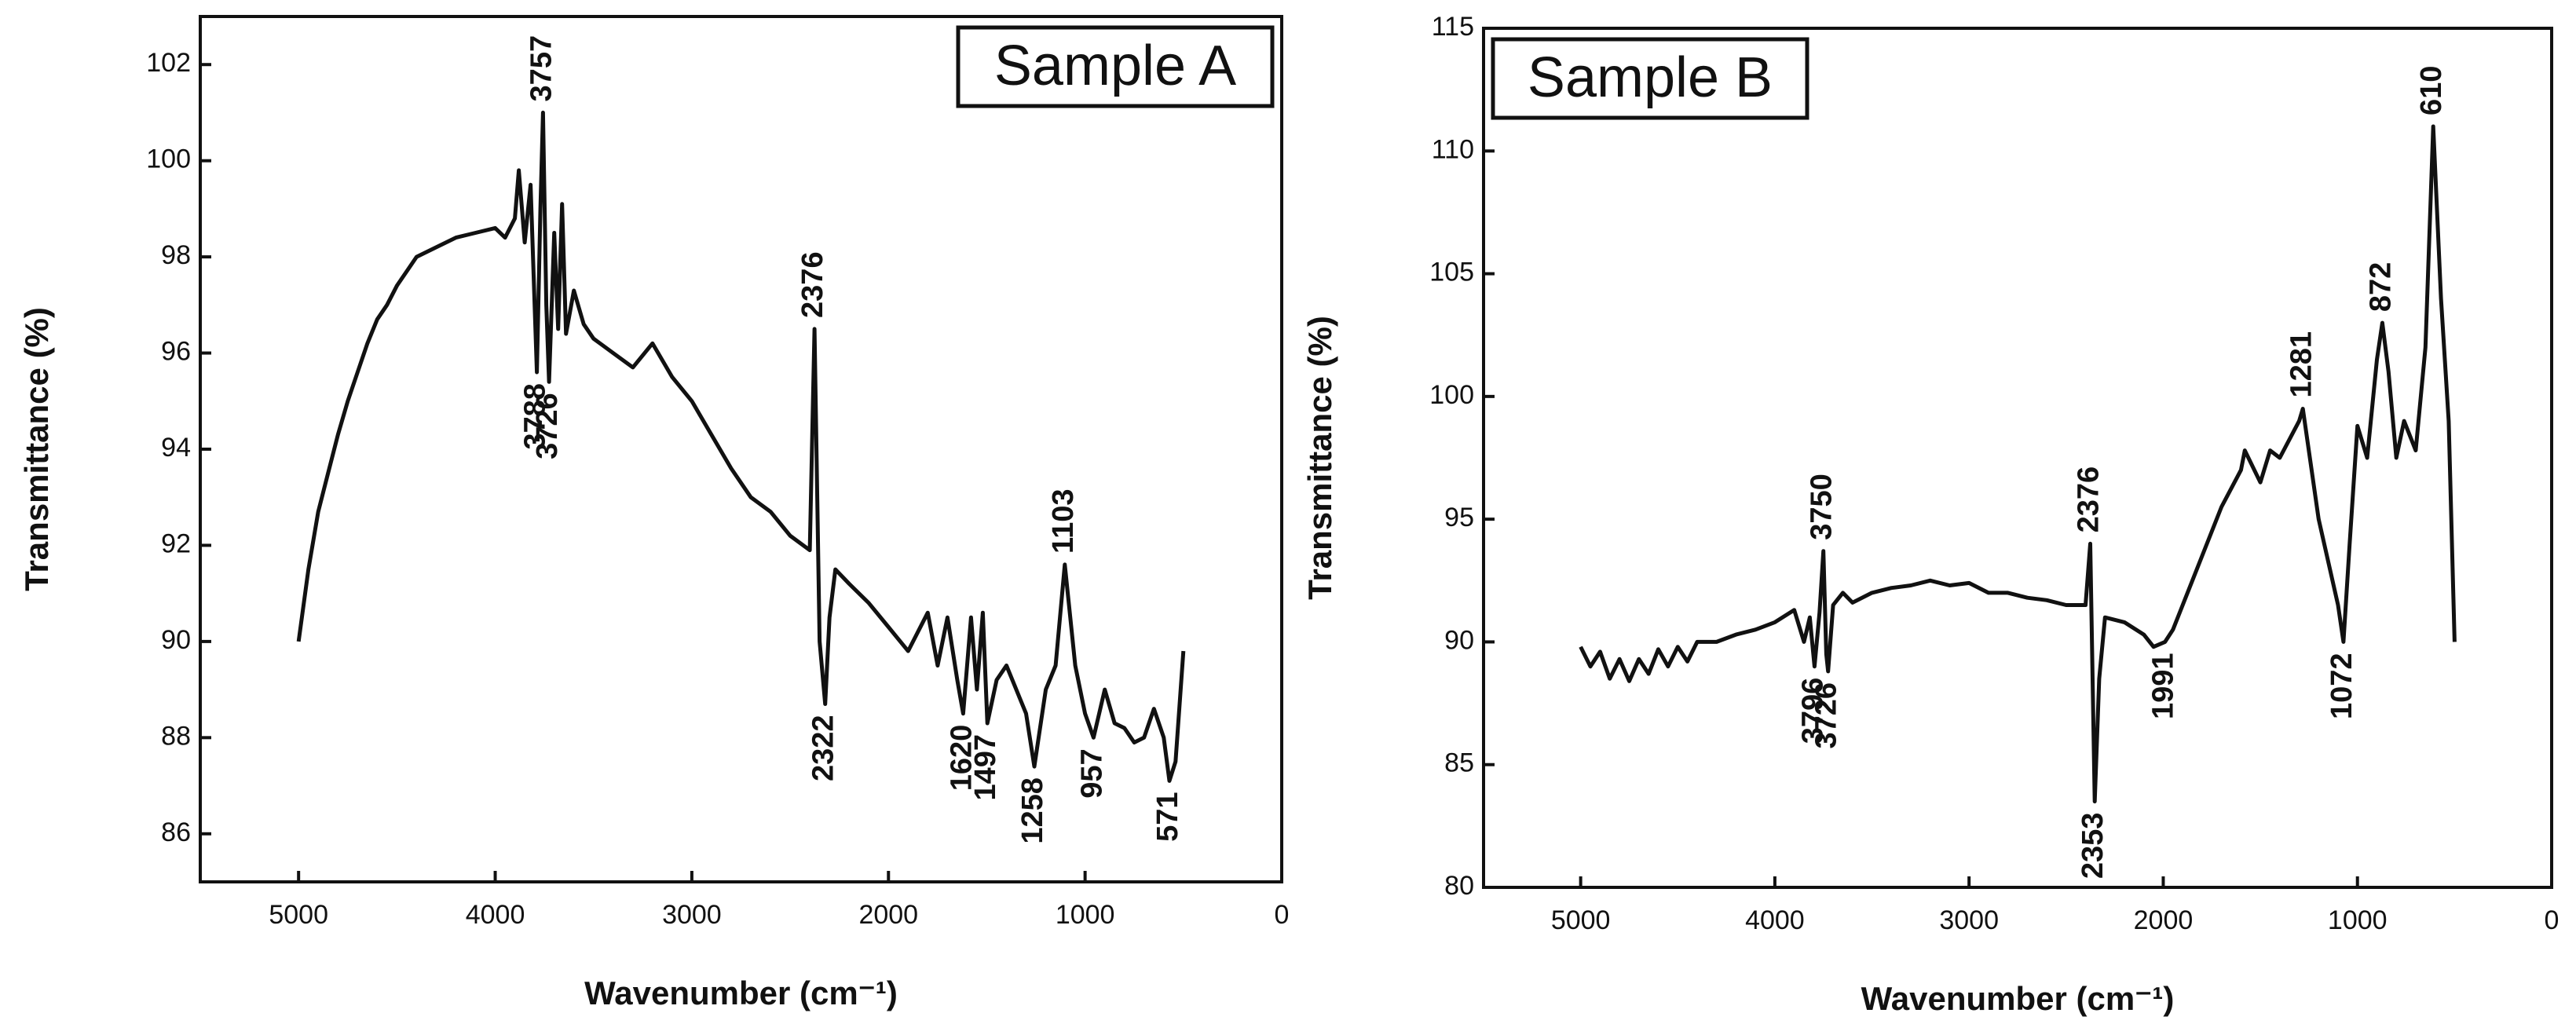  What do you see at coordinates (176, 255) in the screenshot?
I see `y-tick-label: 98` at bounding box center [176, 255].